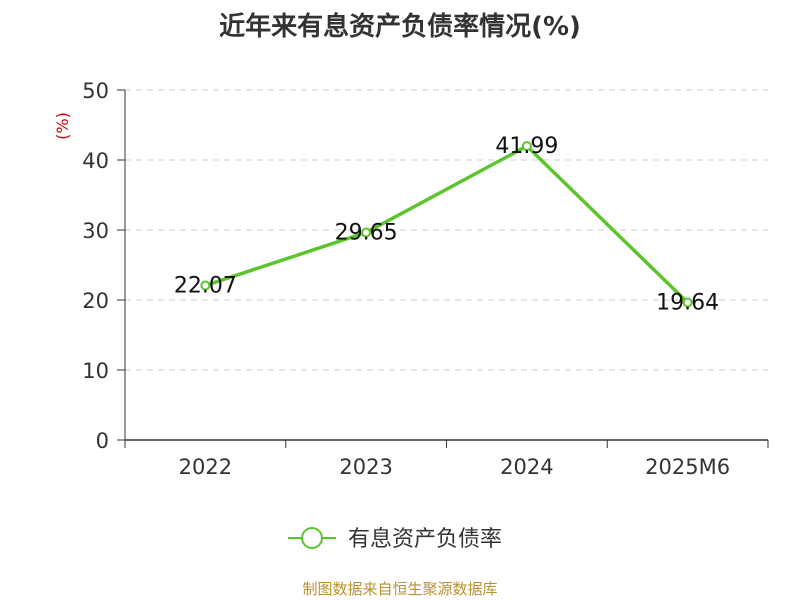 The image size is (800, 600). What do you see at coordinates (95, 301) in the screenshot?
I see `y-tick-label: 20` at bounding box center [95, 301].